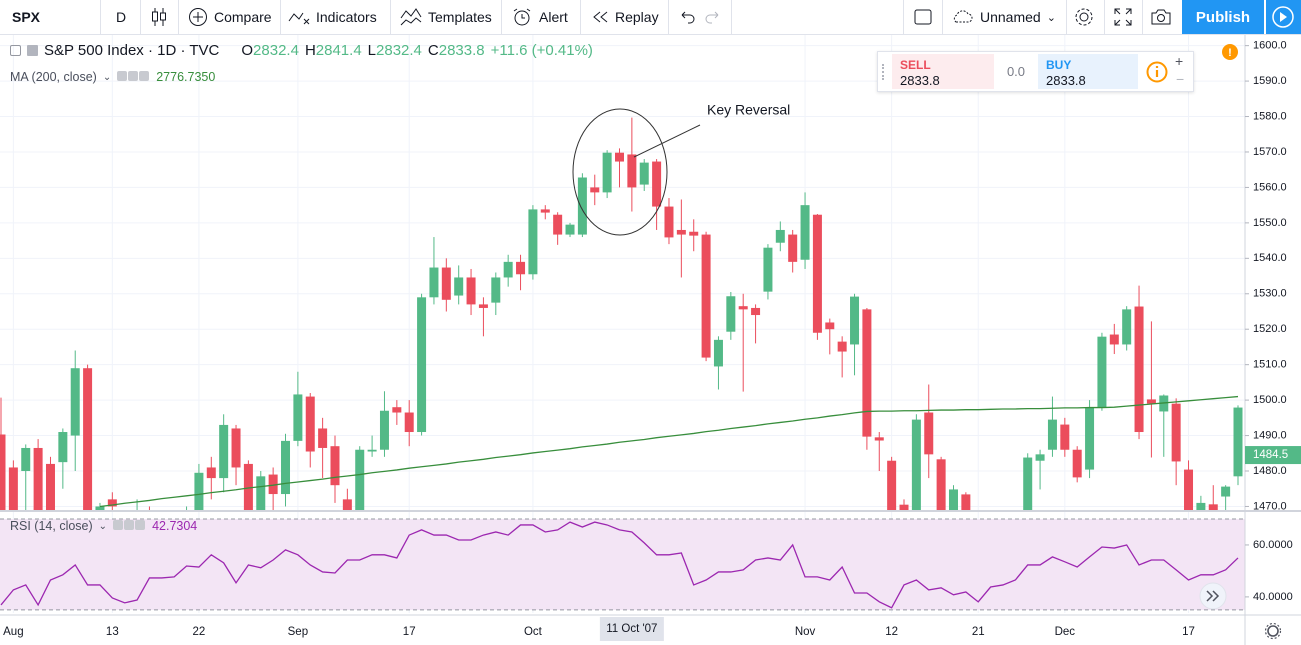 This screenshot has height=645, width=1301. Describe the element at coordinates (1003, 17) in the screenshot. I see `layout-name: Unnamed ⌄` at that location.